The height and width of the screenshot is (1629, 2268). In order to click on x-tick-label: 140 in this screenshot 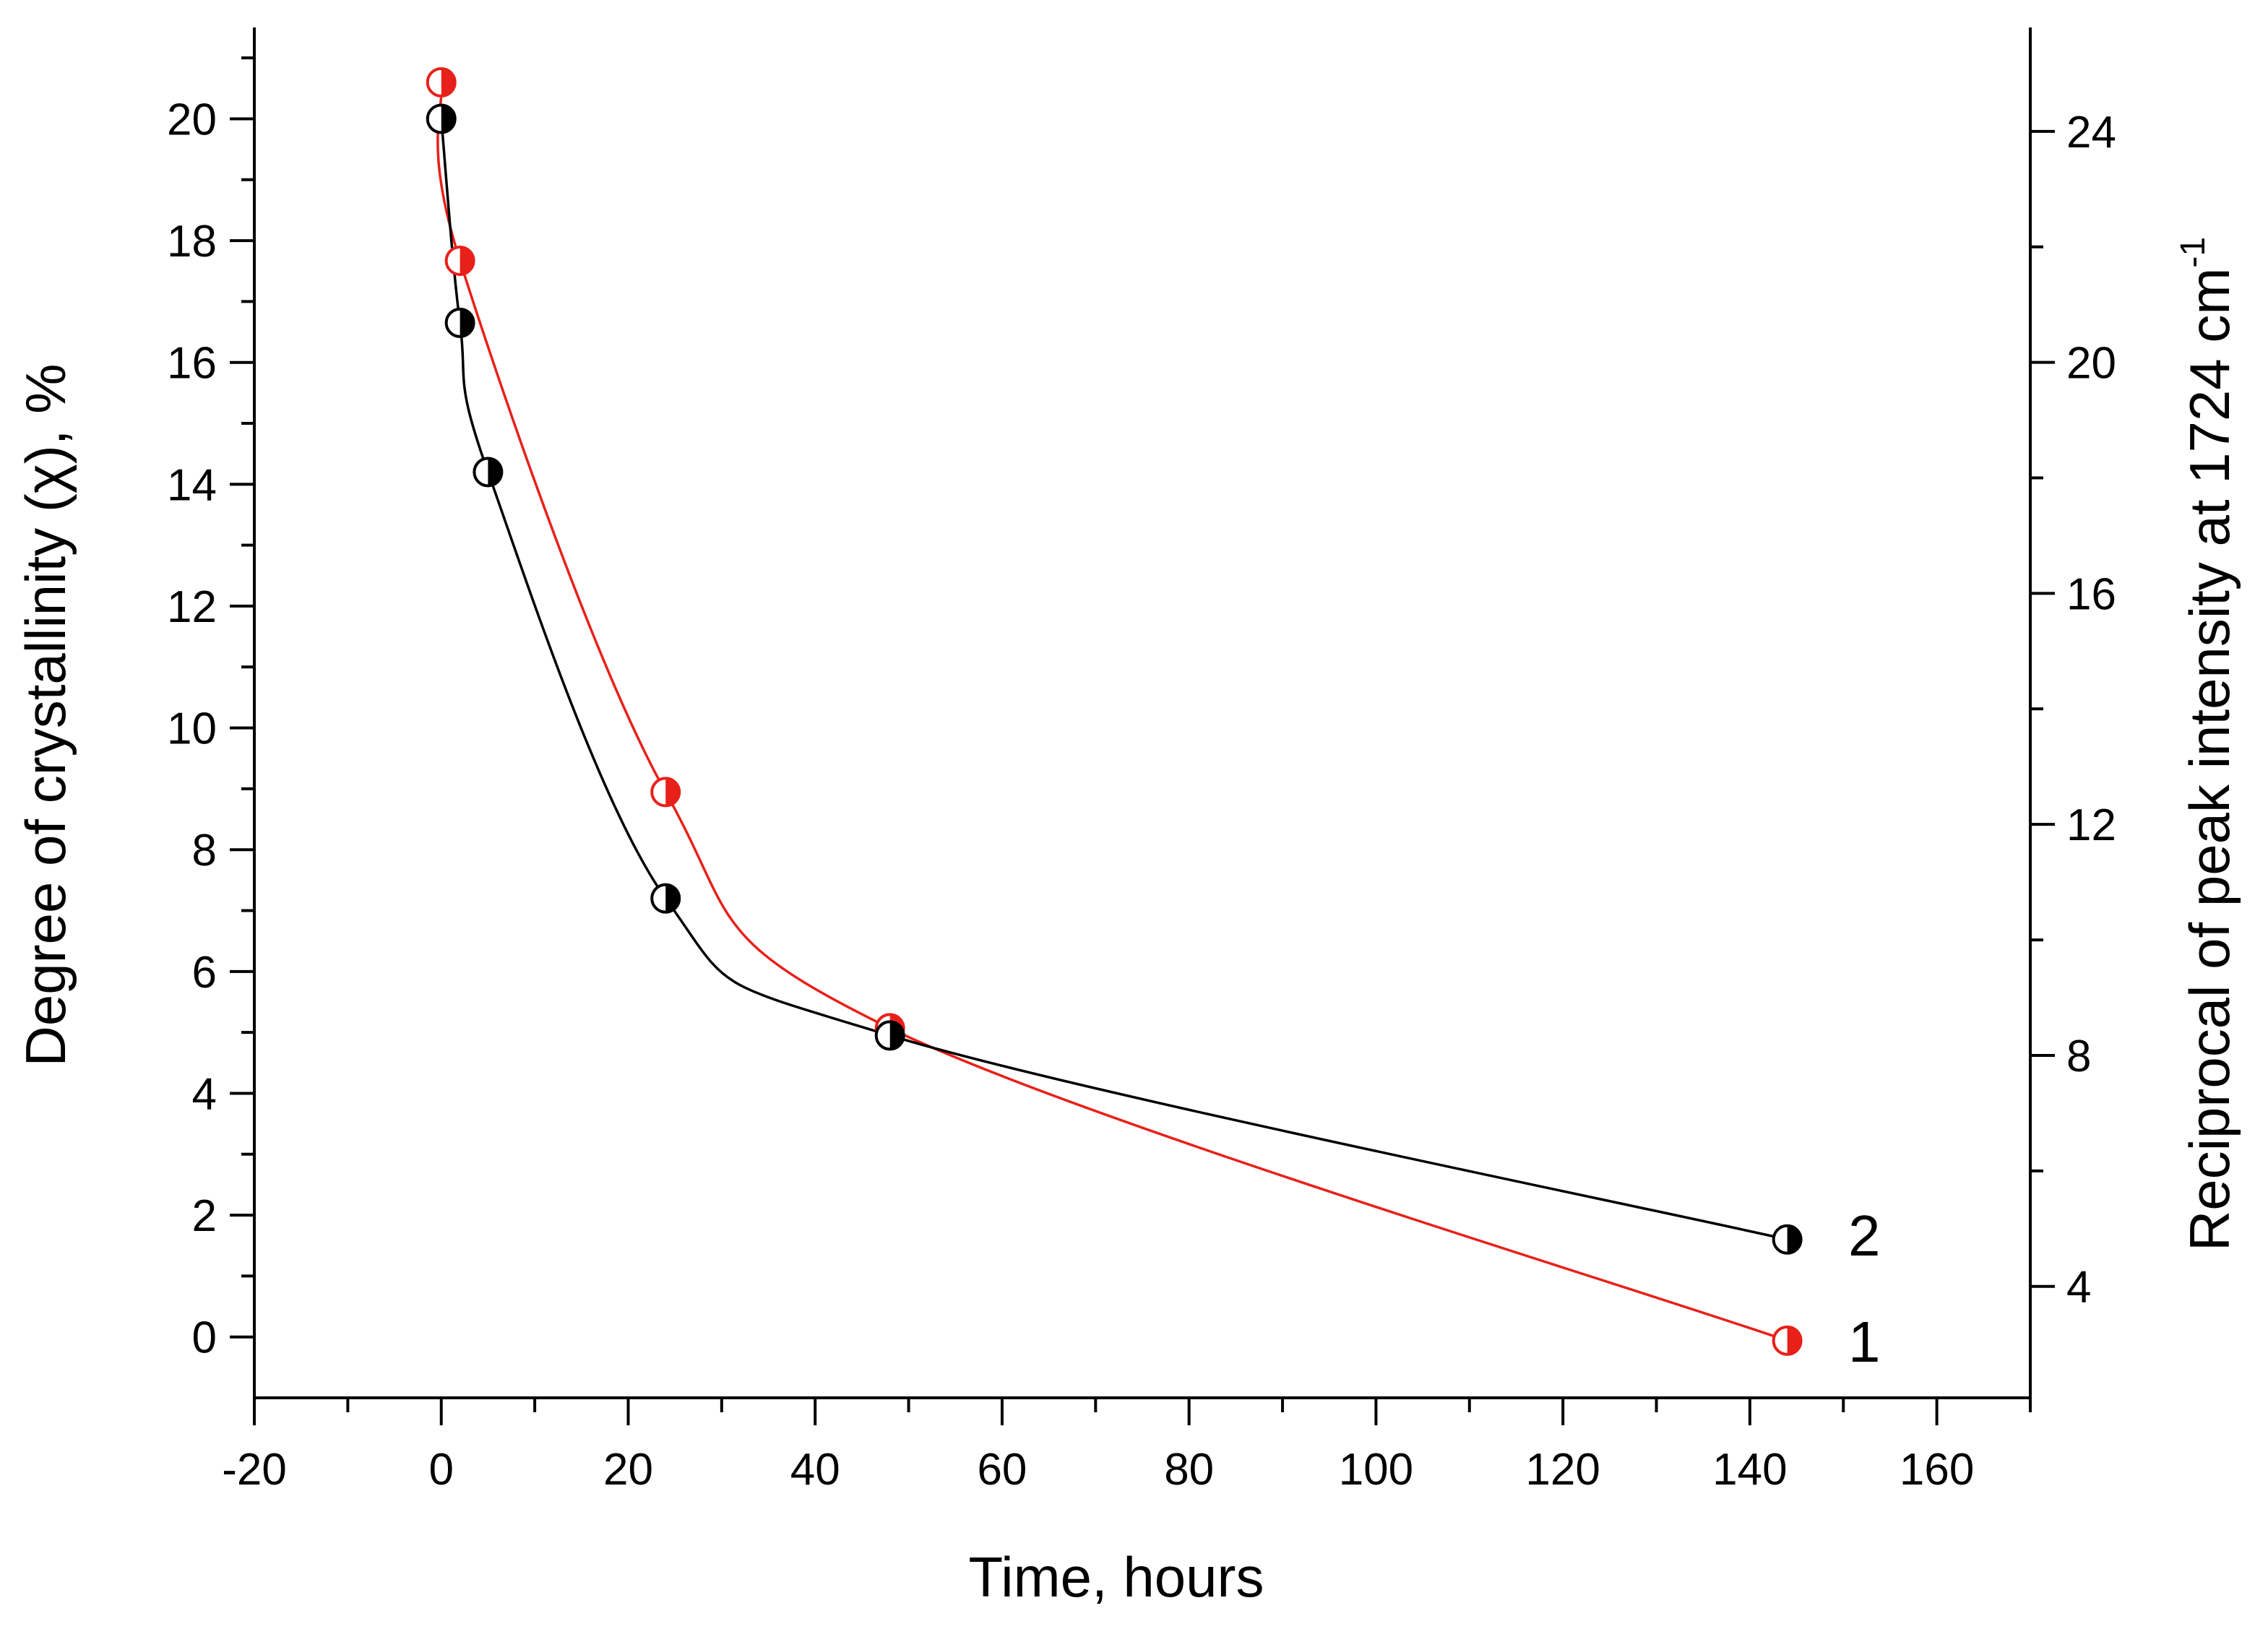, I will do `click(1749, 1470)`.